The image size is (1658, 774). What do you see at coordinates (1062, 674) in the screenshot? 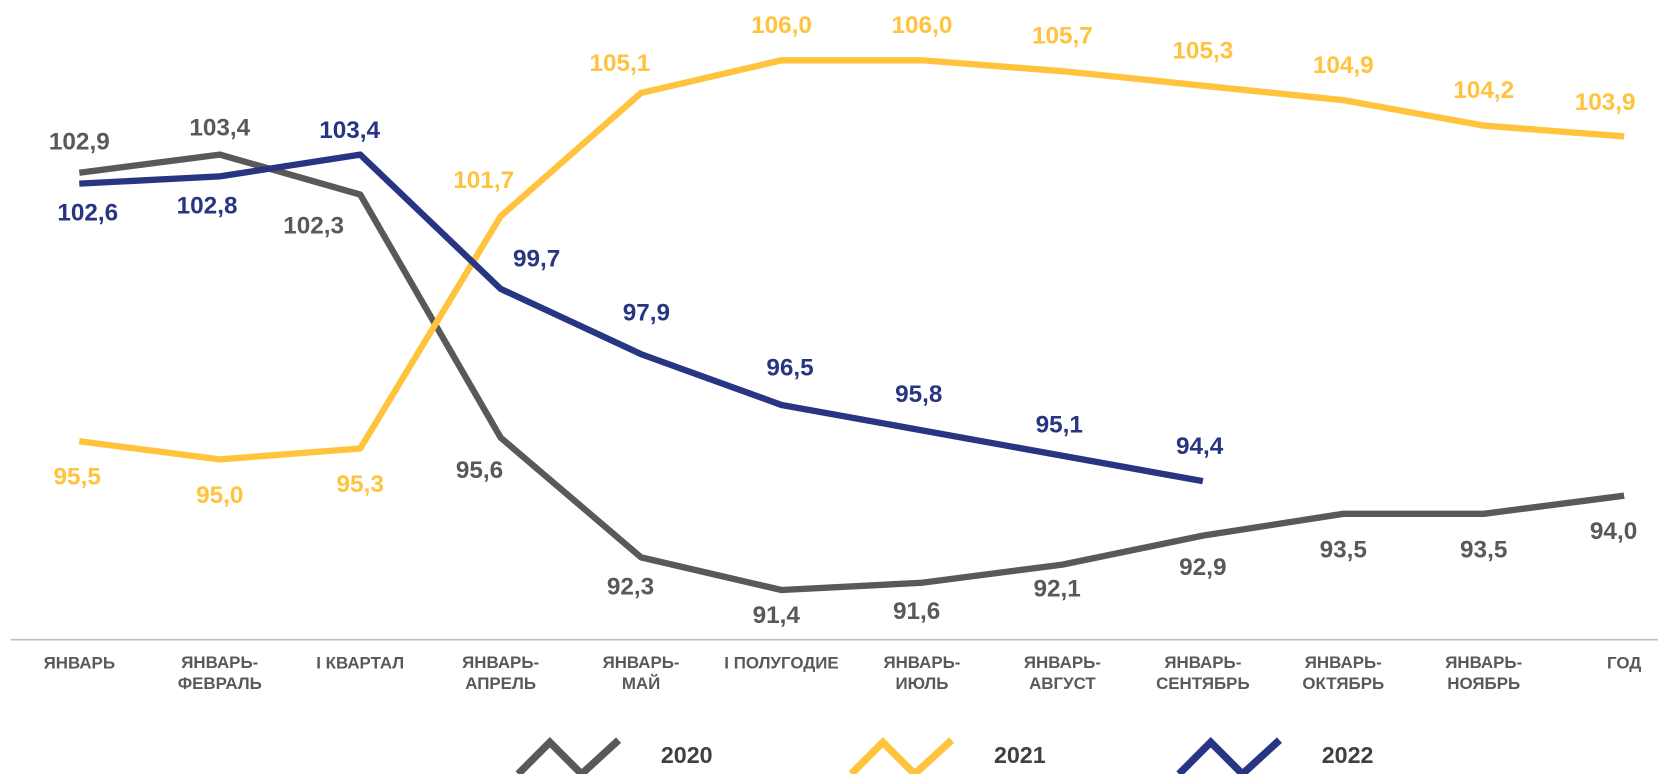
I see `x-tick-label: ЯНВАРЬ-АВГУСТ` at bounding box center [1062, 674].